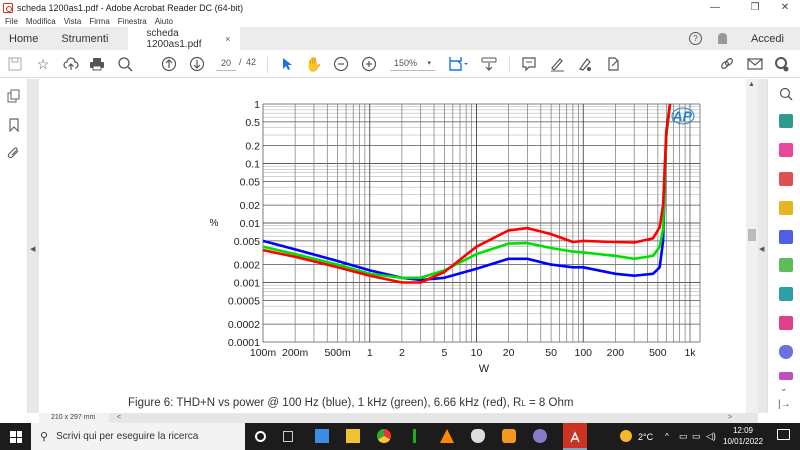 The image size is (800, 450). Describe the element at coordinates (646, 436) in the screenshot. I see `weather-temp: 2°C` at that location.